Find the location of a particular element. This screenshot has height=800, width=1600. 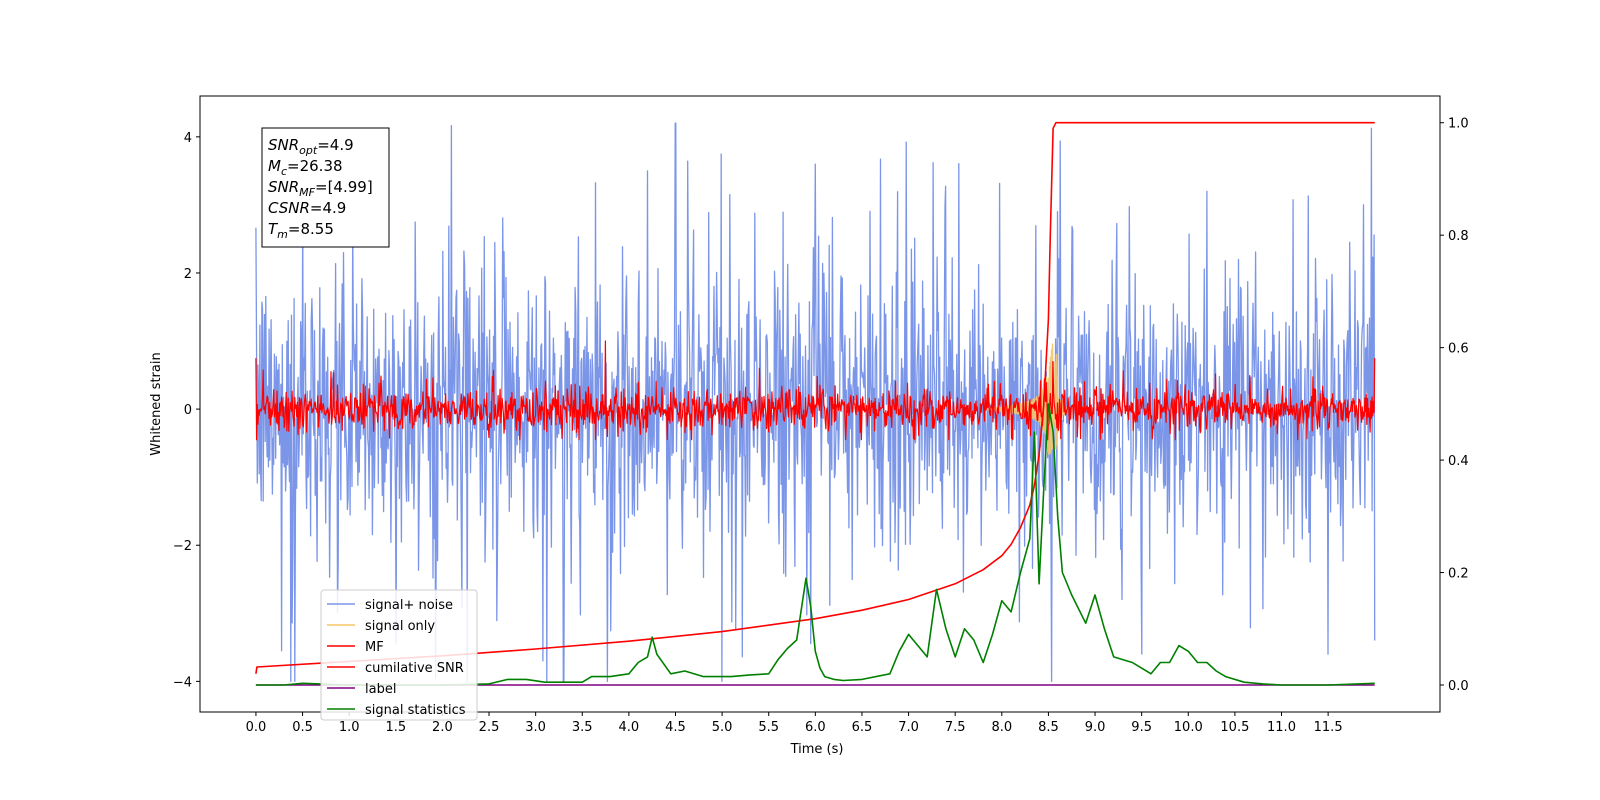

info-line: SNRopt=4.9 is located at coordinates (311, 146).